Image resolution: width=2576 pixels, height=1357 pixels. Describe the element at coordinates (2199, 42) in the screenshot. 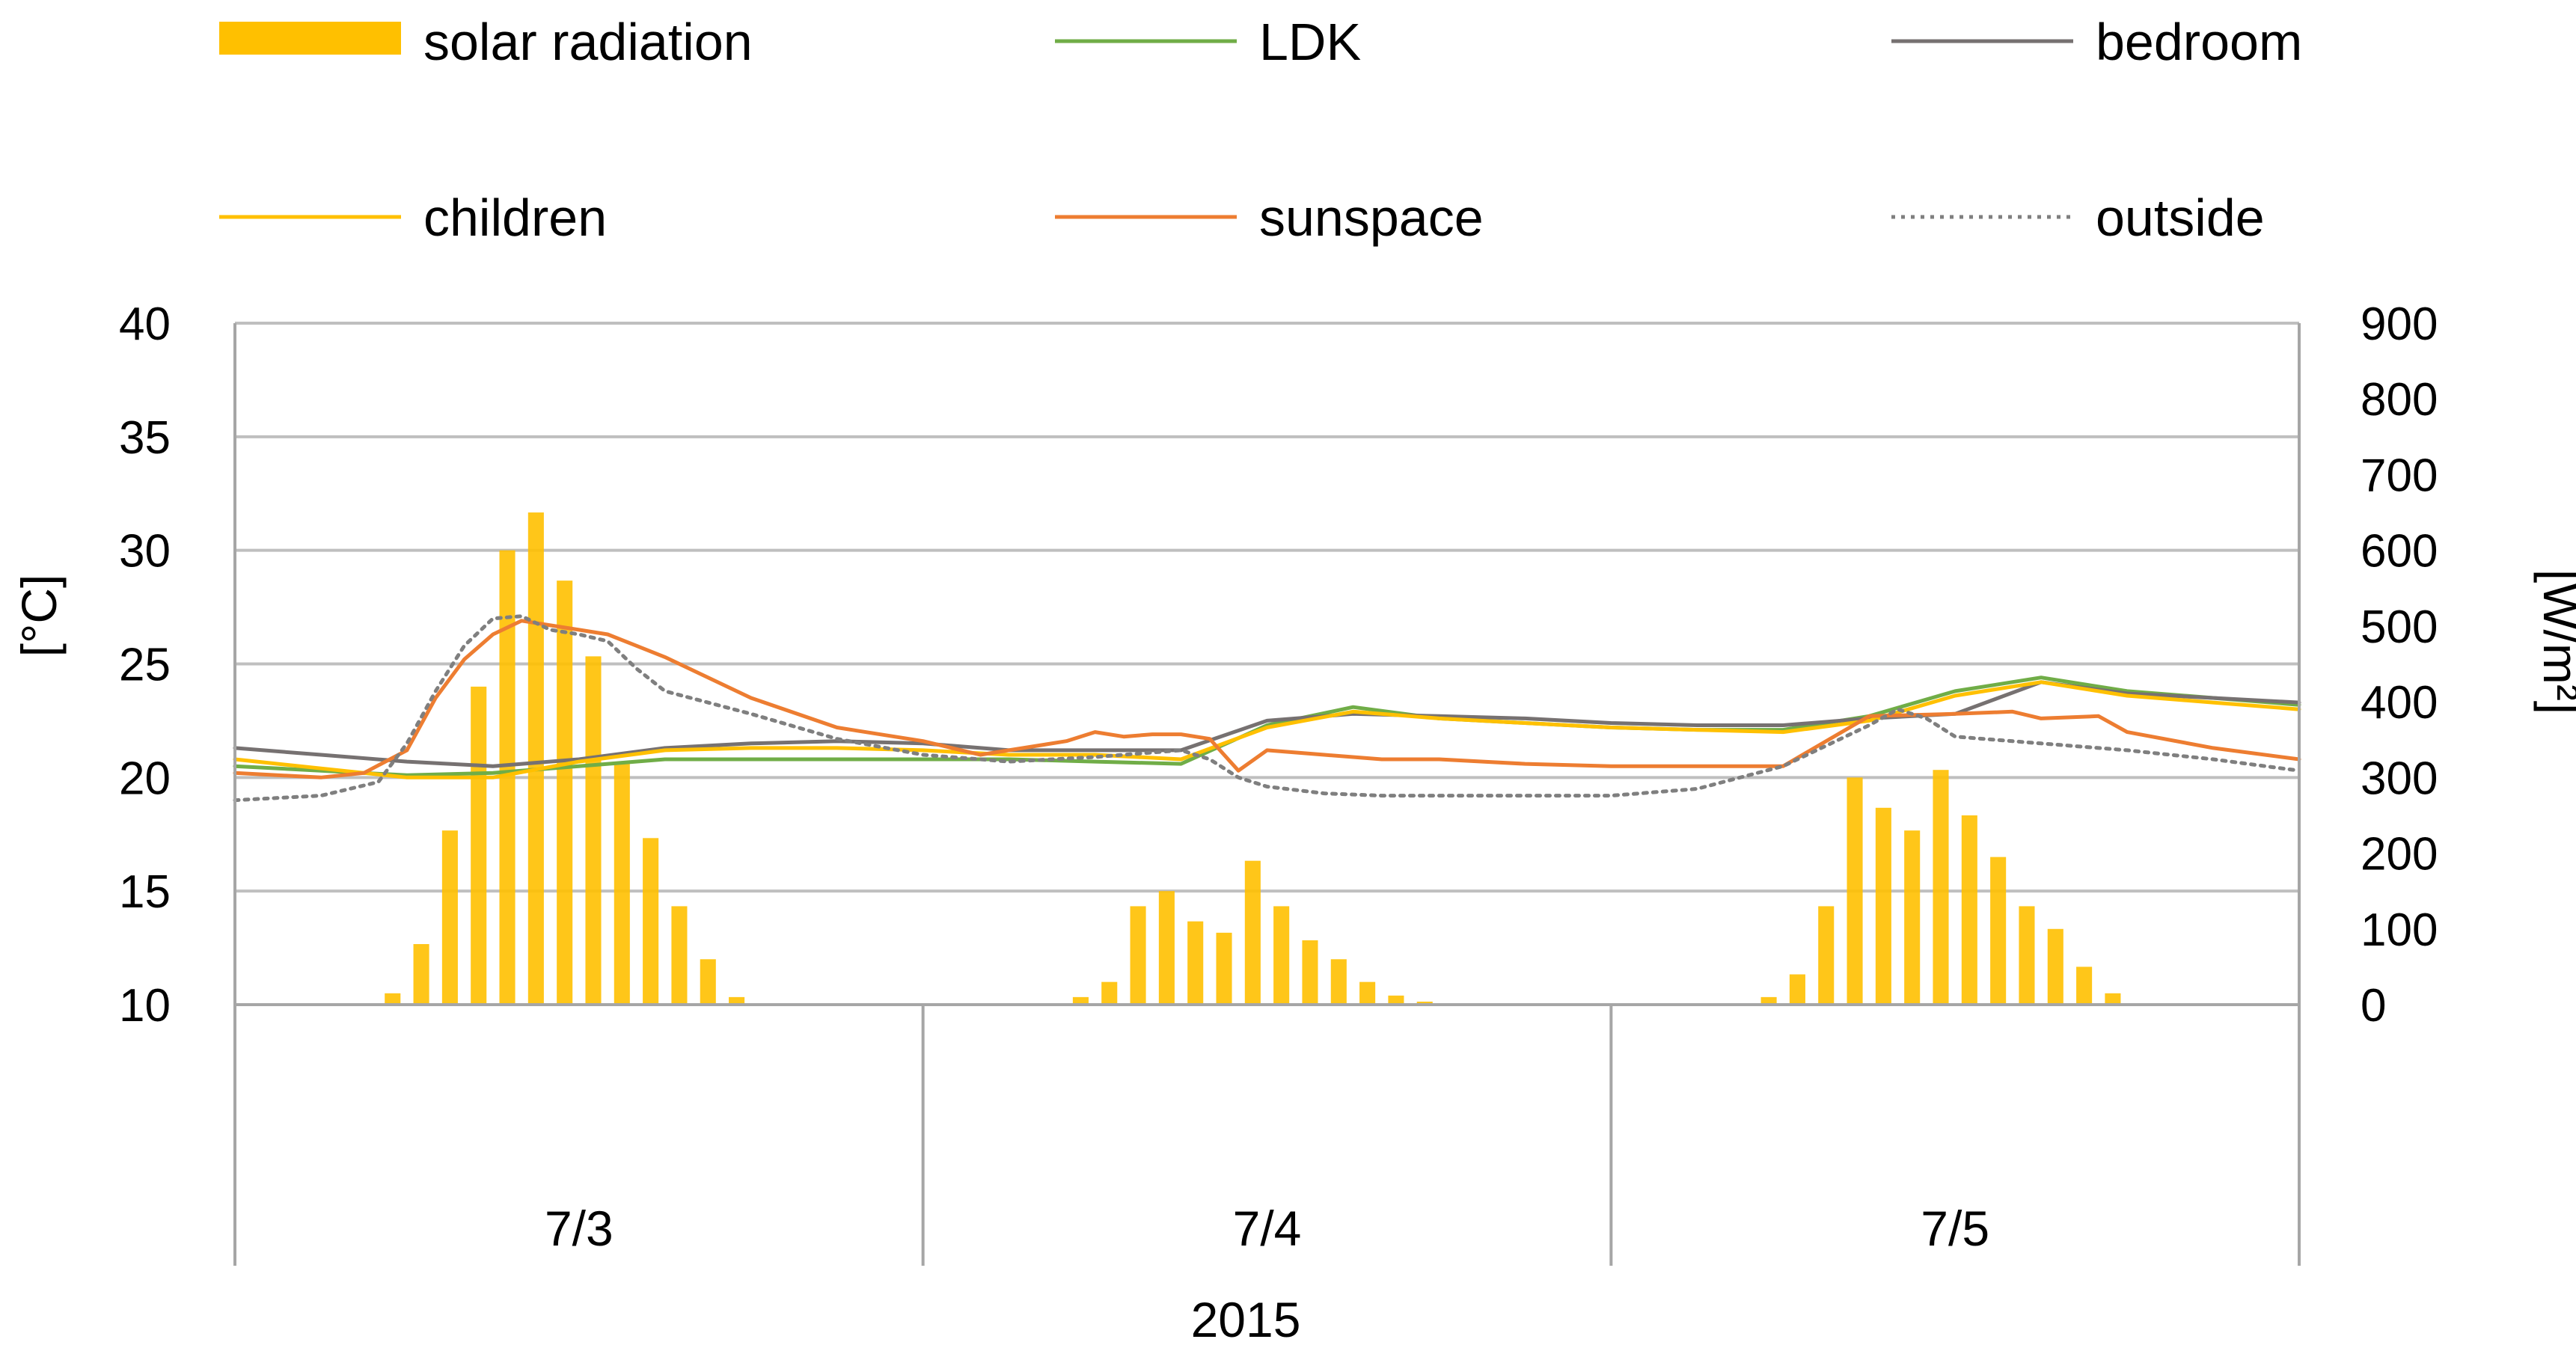

I see `legend-label: bedroom` at that location.